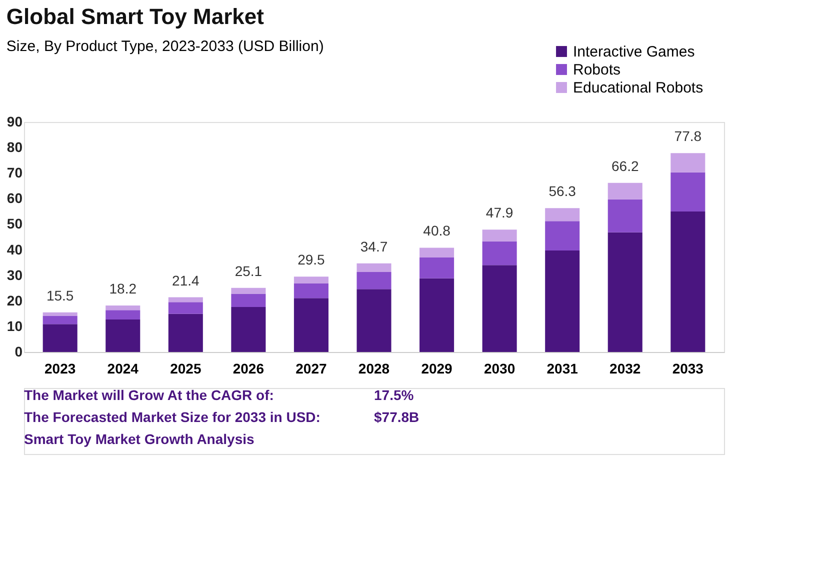  I want to click on x-tick-label: 2027, so click(311, 368).